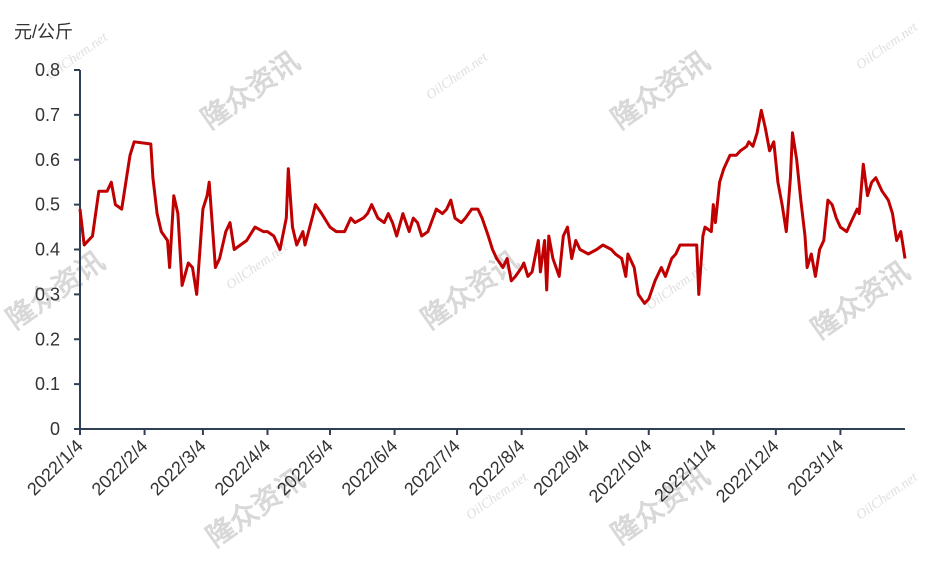 This screenshot has width=940, height=563. Describe the element at coordinates (47, 160) in the screenshot. I see `y-tick-label: 0.6` at that location.